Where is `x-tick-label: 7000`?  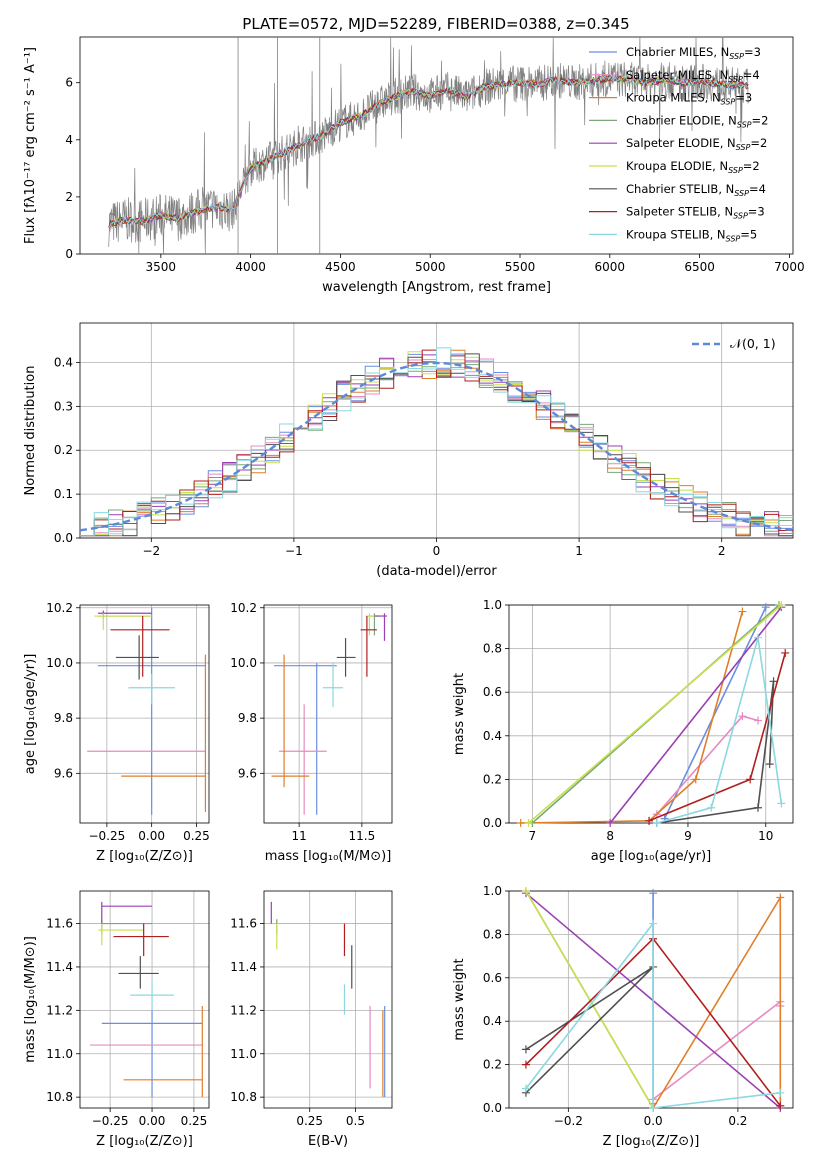 x-tick-label: 7000 is located at coordinates (789, 267).